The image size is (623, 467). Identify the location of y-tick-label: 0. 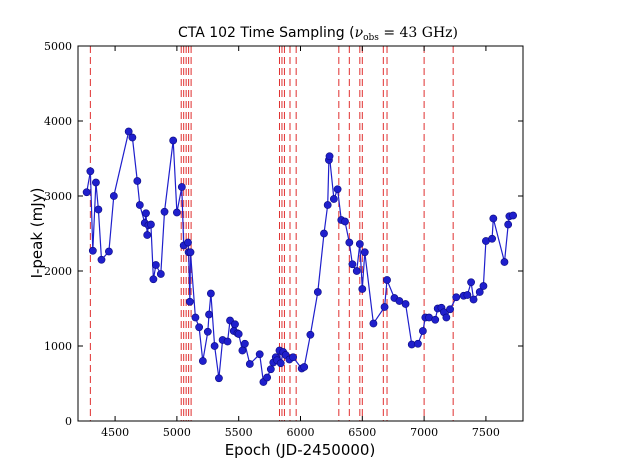
(68, 421).